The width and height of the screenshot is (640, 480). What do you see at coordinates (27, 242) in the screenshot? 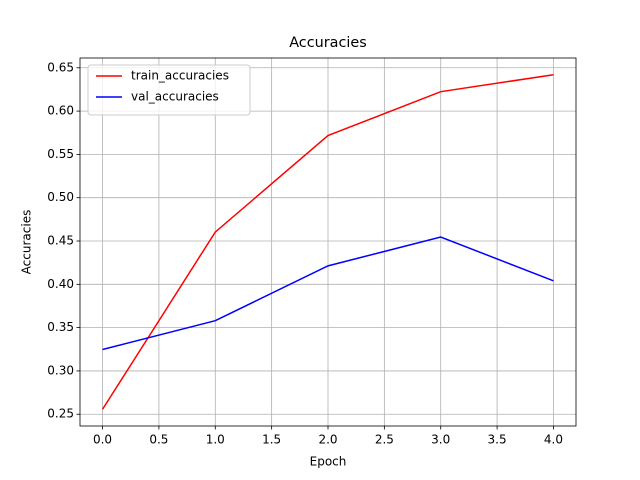
I see `y-axis-label: Accuracies` at bounding box center [27, 242].